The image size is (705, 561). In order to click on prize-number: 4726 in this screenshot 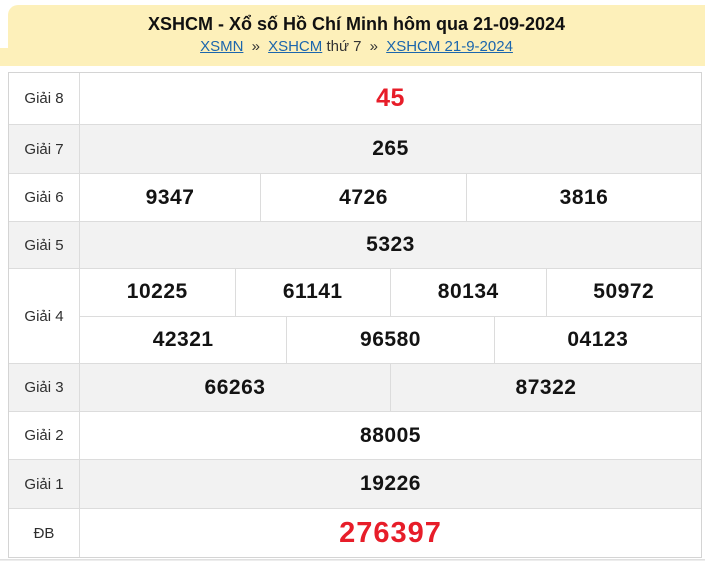, I will do `click(363, 197)`.